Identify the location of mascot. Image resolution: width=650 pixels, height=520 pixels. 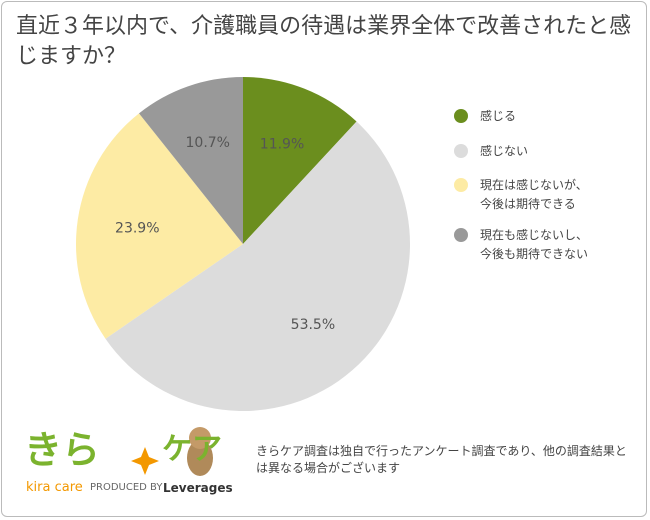
(200, 458).